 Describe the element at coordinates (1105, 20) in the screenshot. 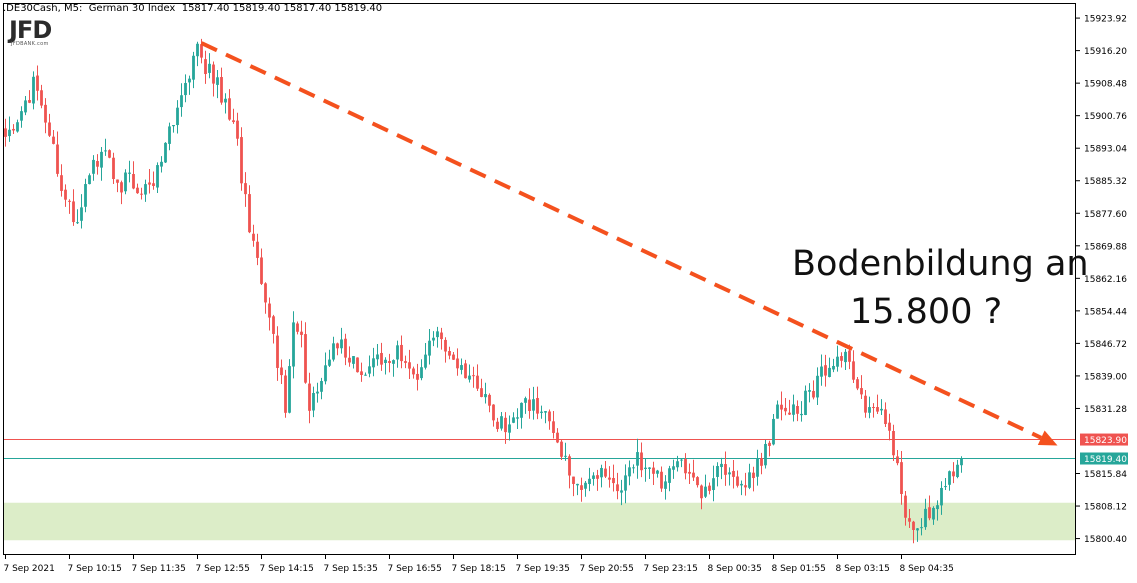

I see `y-tick-label: 15923.92` at that location.